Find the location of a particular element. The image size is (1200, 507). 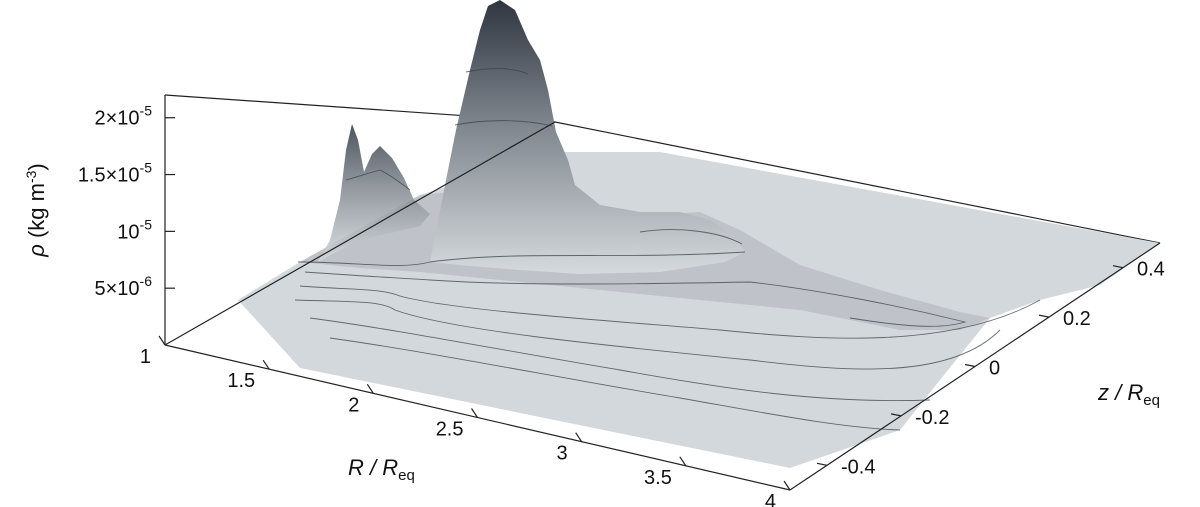

z-axis-title-symbol: ρ is located at coordinates (36, 251).